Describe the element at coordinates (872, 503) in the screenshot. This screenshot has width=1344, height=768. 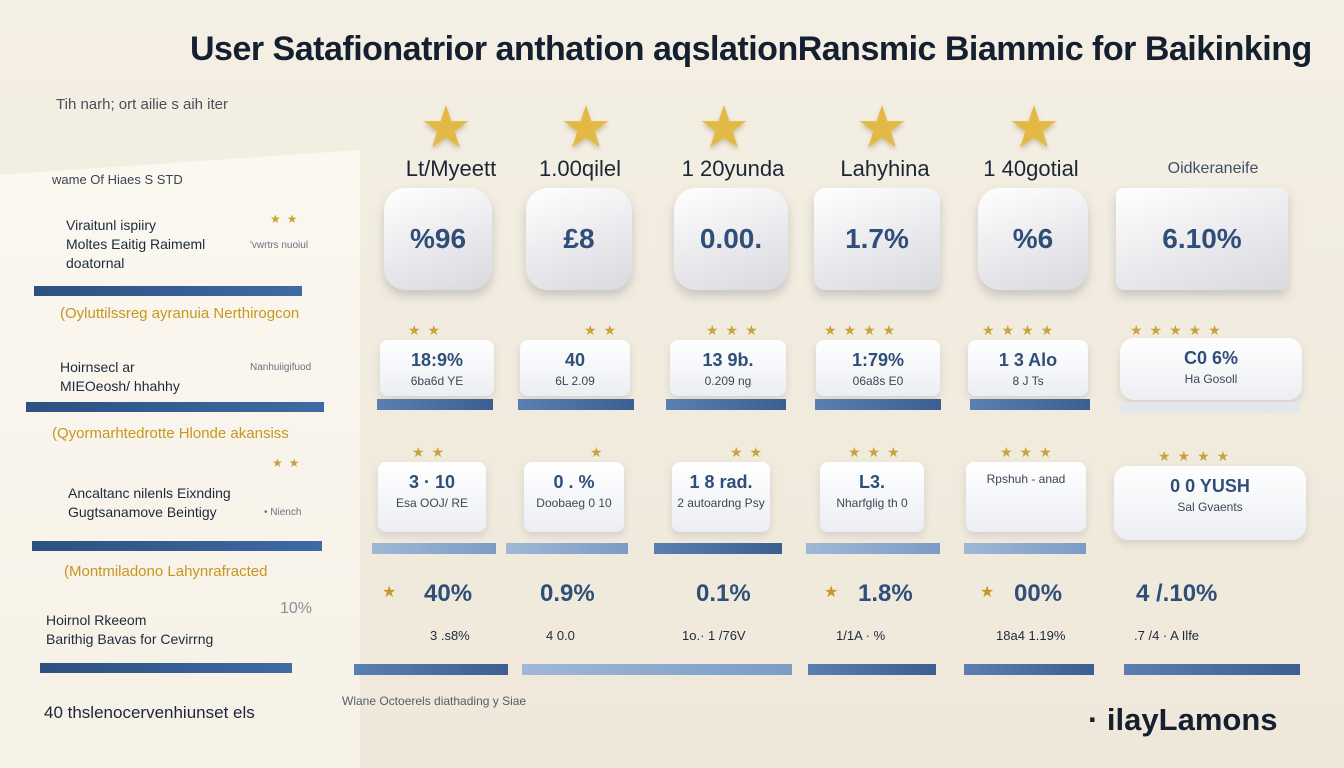
I see `card-subvalue: Nharfglig th 0` at that location.